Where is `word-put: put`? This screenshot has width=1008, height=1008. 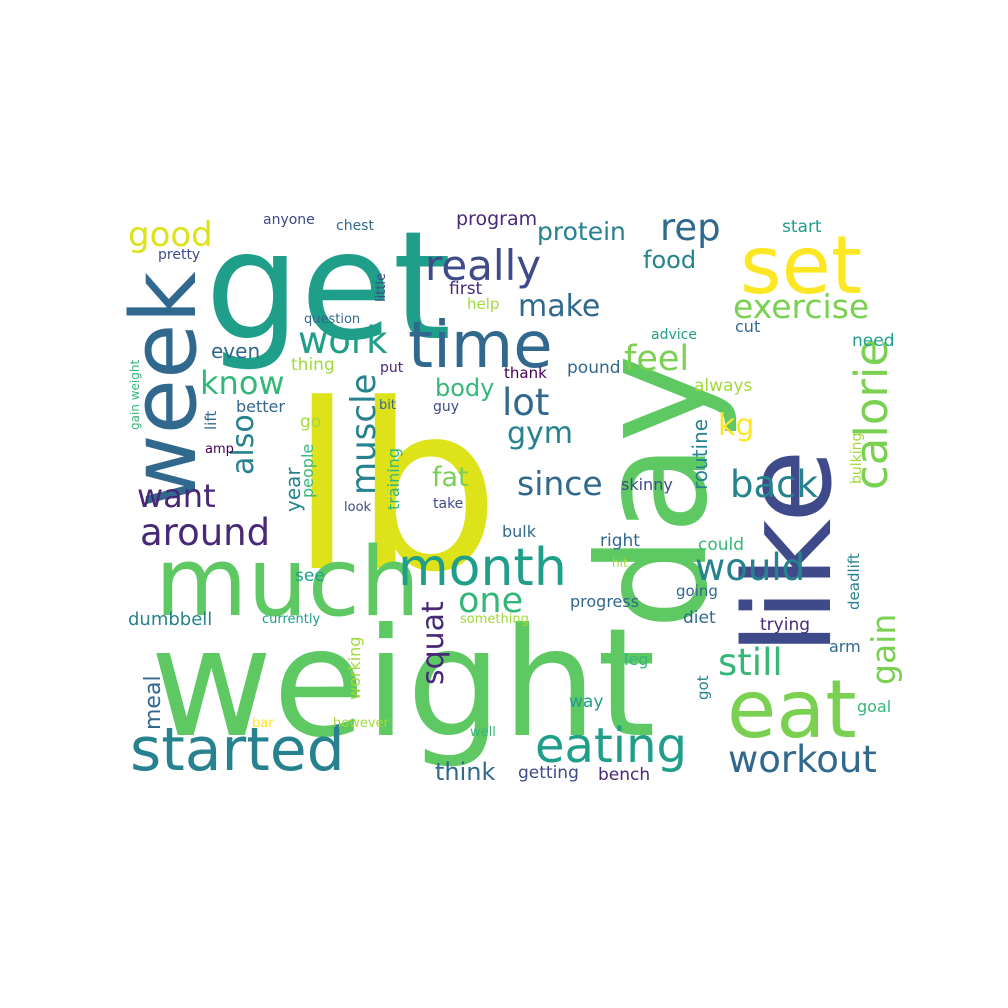
word-put: put is located at coordinates (392, 368).